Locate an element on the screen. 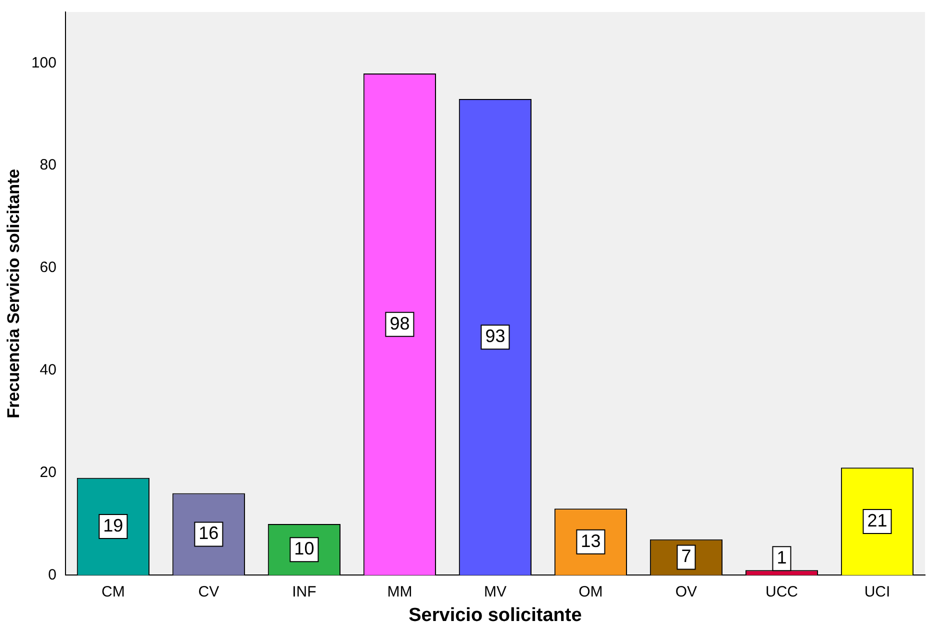 This screenshot has width=930, height=627. x-tick-label: UCC is located at coordinates (781, 591).